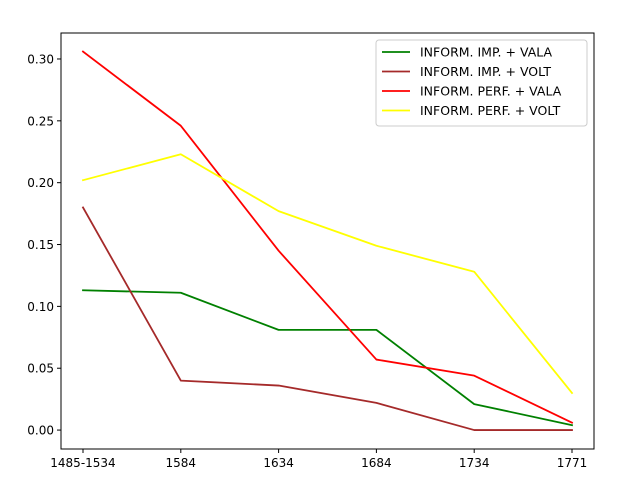 The height and width of the screenshot is (480, 640). Describe the element at coordinates (491, 91) in the screenshot. I see `legend-label-2: INFORM. PERF. + VALA` at that location.